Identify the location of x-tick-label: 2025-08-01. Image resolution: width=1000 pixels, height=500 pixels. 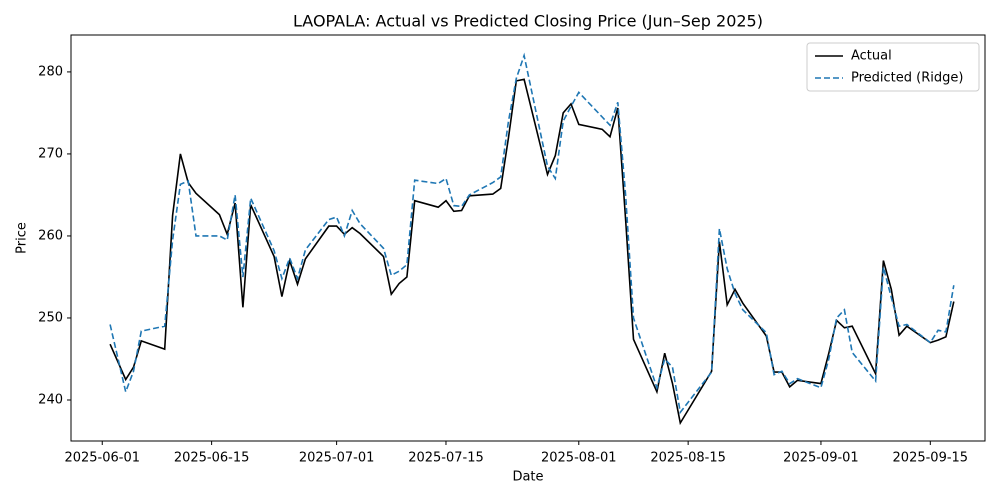
(579, 458).